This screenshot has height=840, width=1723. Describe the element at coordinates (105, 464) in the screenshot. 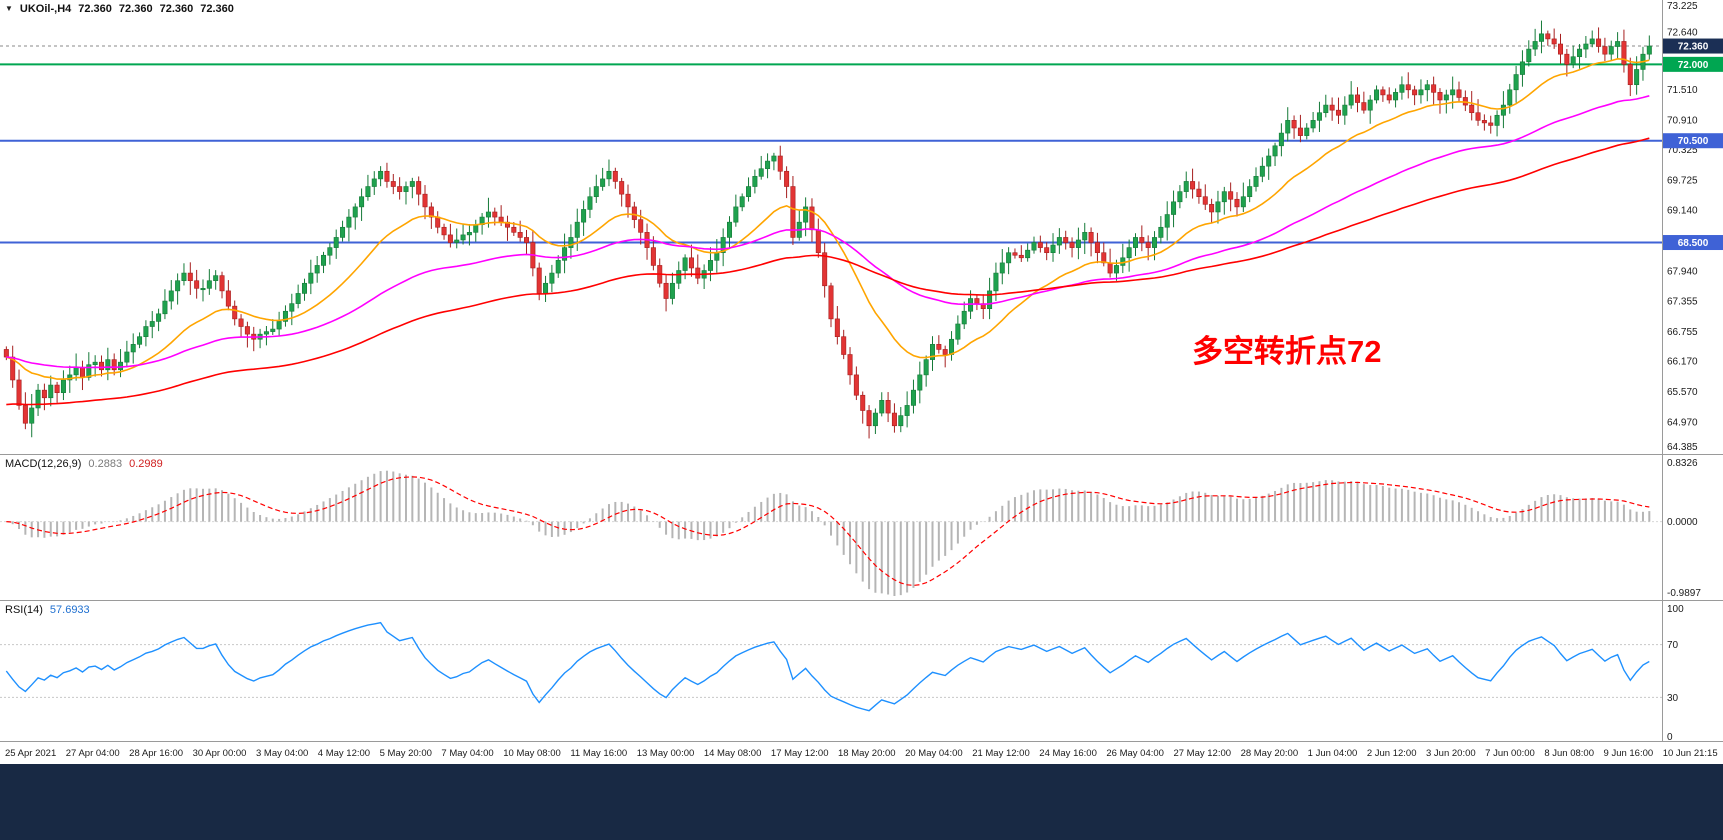

I see `macd-value-main: 0.2883` at that location.